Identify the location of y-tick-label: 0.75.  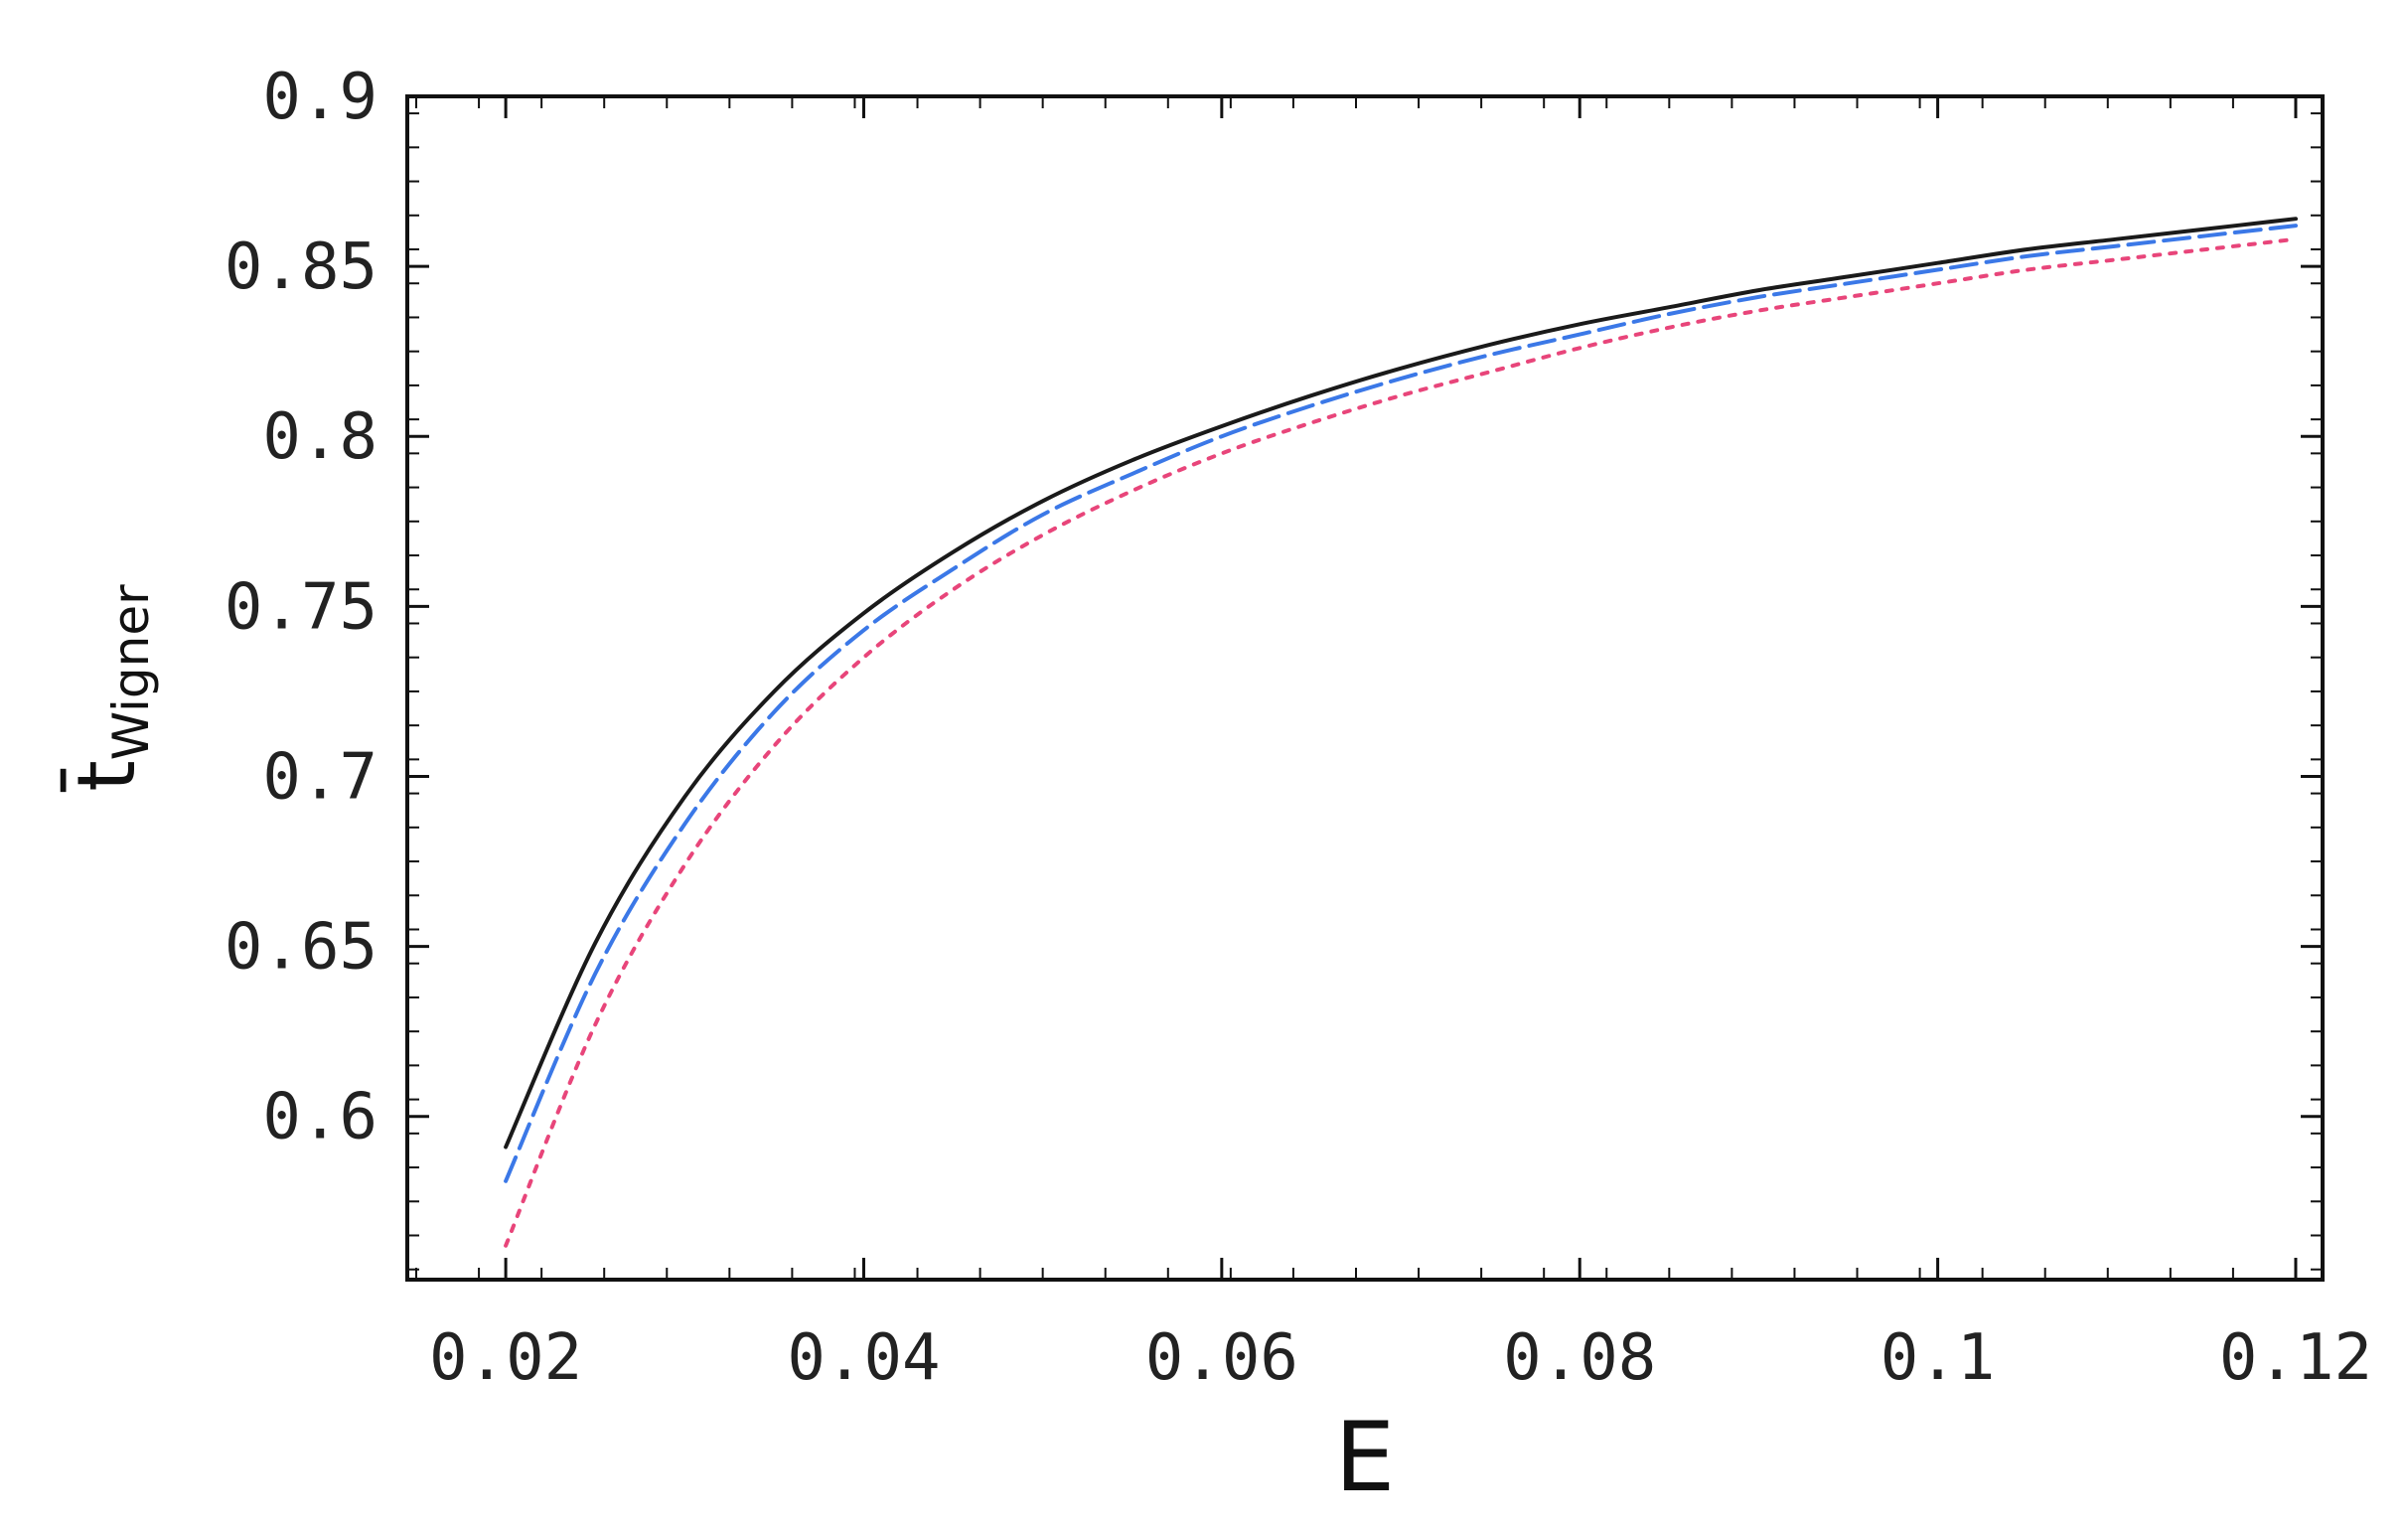
(301, 607).